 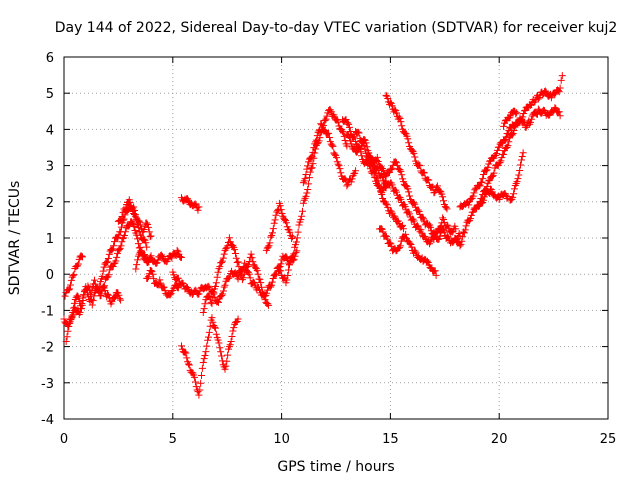 What do you see at coordinates (50, 58) in the screenshot?
I see `y-tick-label: 6` at bounding box center [50, 58].